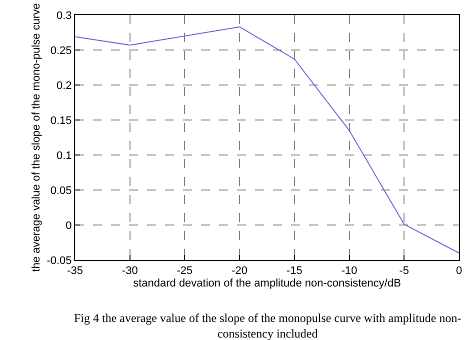 The width and height of the screenshot is (474, 340). Describe the element at coordinates (61, 120) in the screenshot. I see `y-tick-label: 0.15` at that location.